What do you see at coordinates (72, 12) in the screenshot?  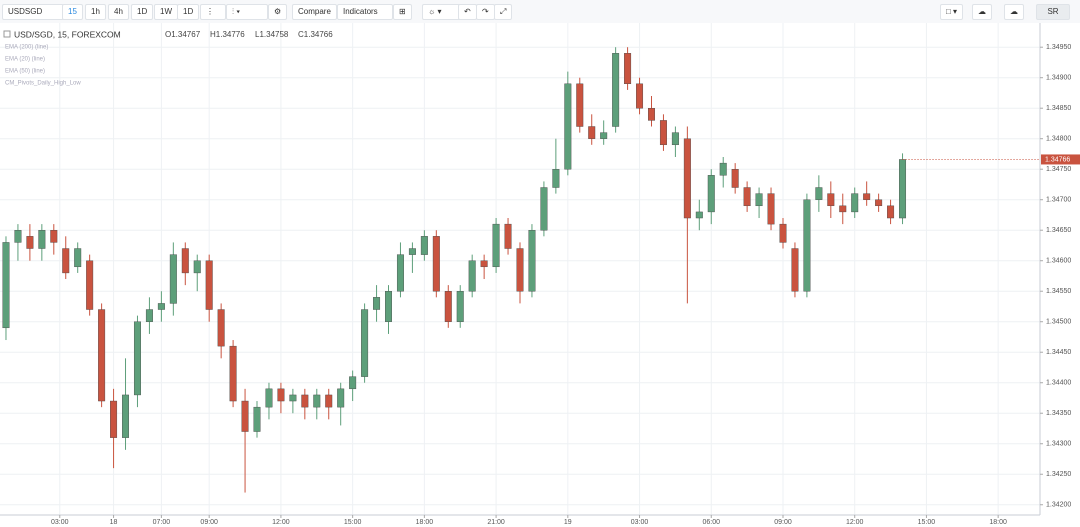 I see `interval-button: 15` at bounding box center [72, 12].